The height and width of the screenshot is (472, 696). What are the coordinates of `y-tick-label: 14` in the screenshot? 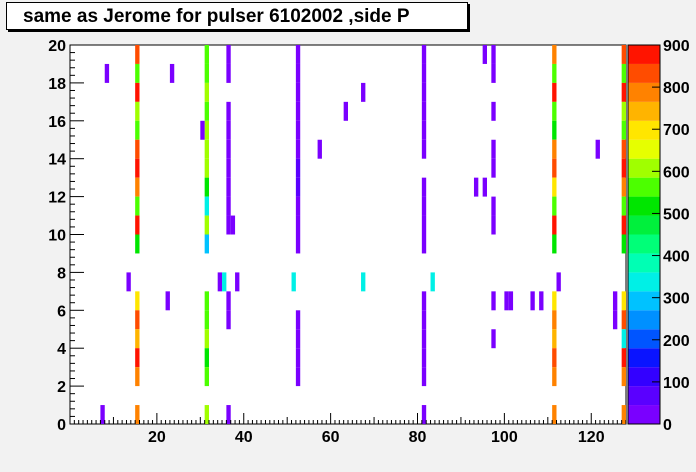 It's located at (57, 160).